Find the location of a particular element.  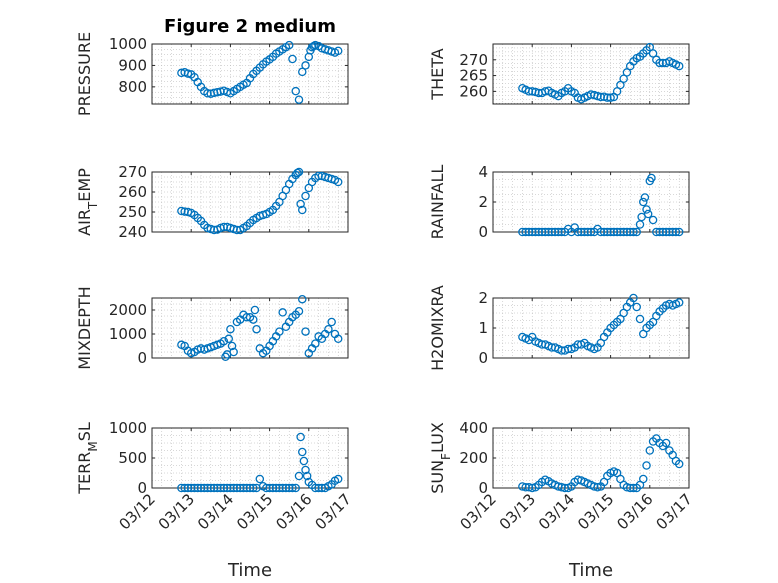

y-tick-label: 800 is located at coordinates (132, 87).